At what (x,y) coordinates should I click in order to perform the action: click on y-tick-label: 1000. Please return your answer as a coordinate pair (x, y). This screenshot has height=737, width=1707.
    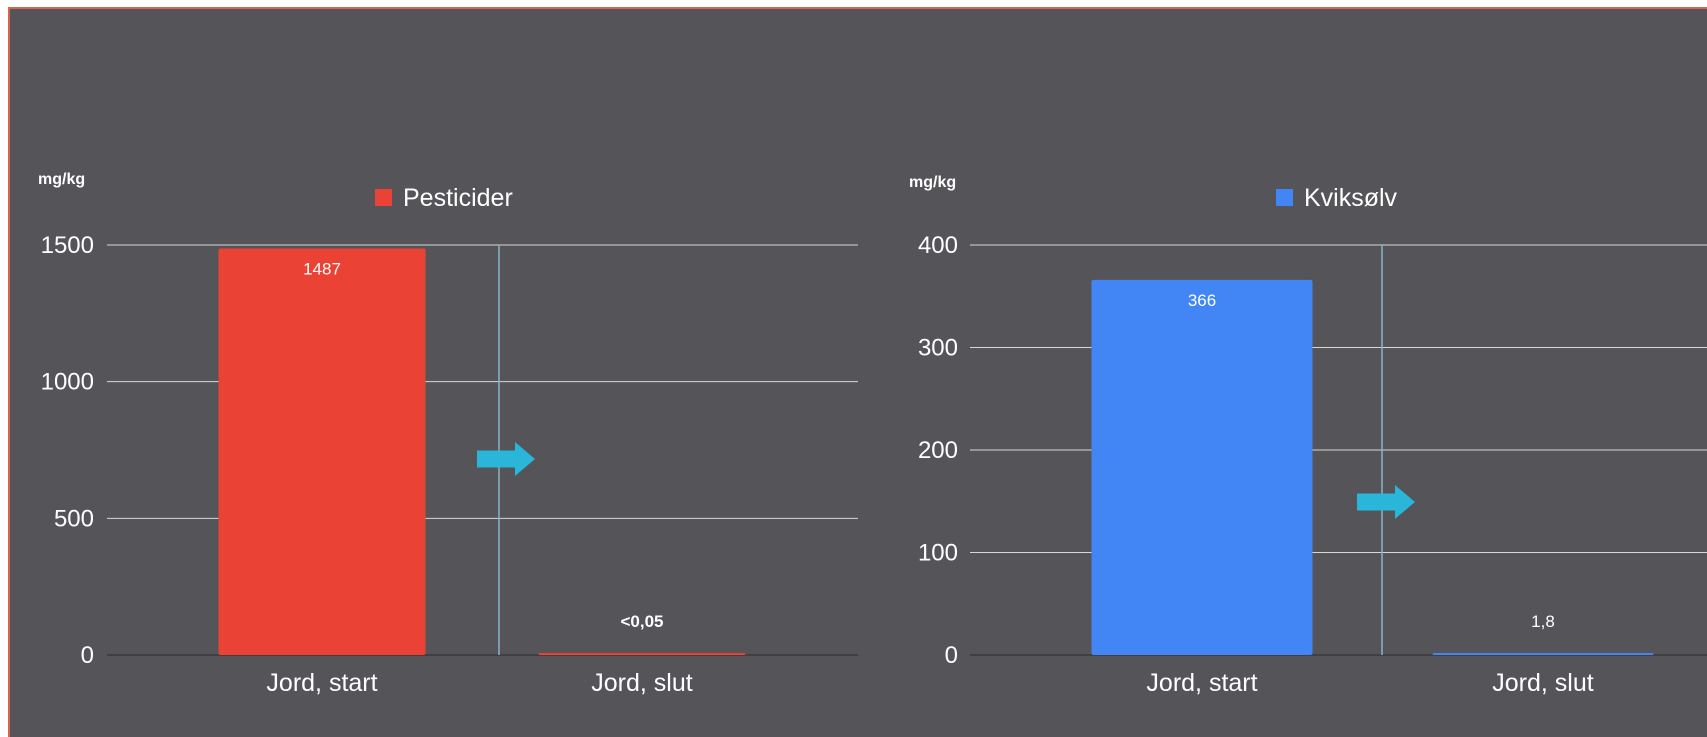
    Looking at the image, I should click on (67, 382).